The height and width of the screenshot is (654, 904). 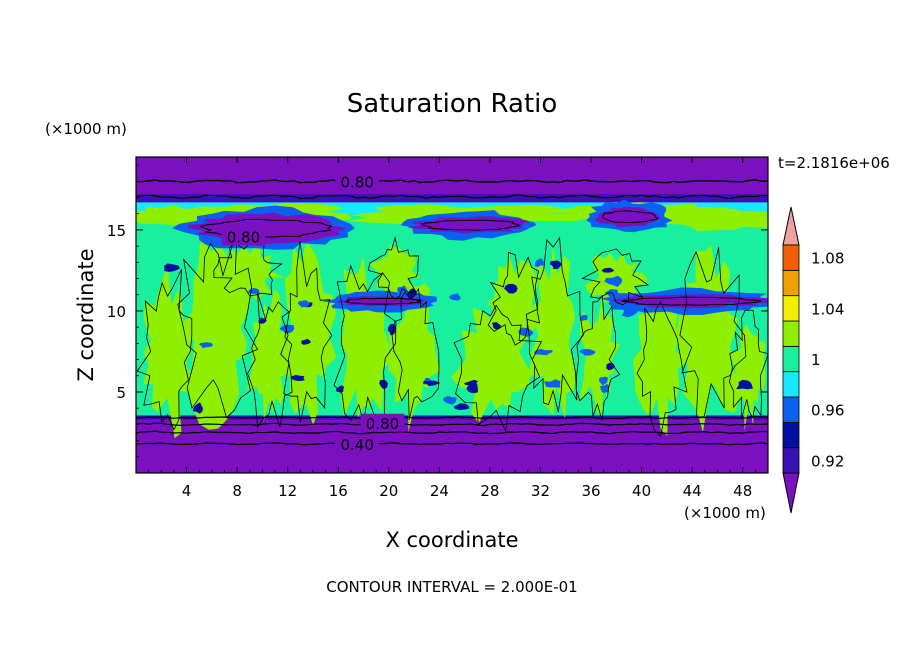 What do you see at coordinates (791, 493) in the screenshot?
I see `colorbar-min-arrow` at bounding box center [791, 493].